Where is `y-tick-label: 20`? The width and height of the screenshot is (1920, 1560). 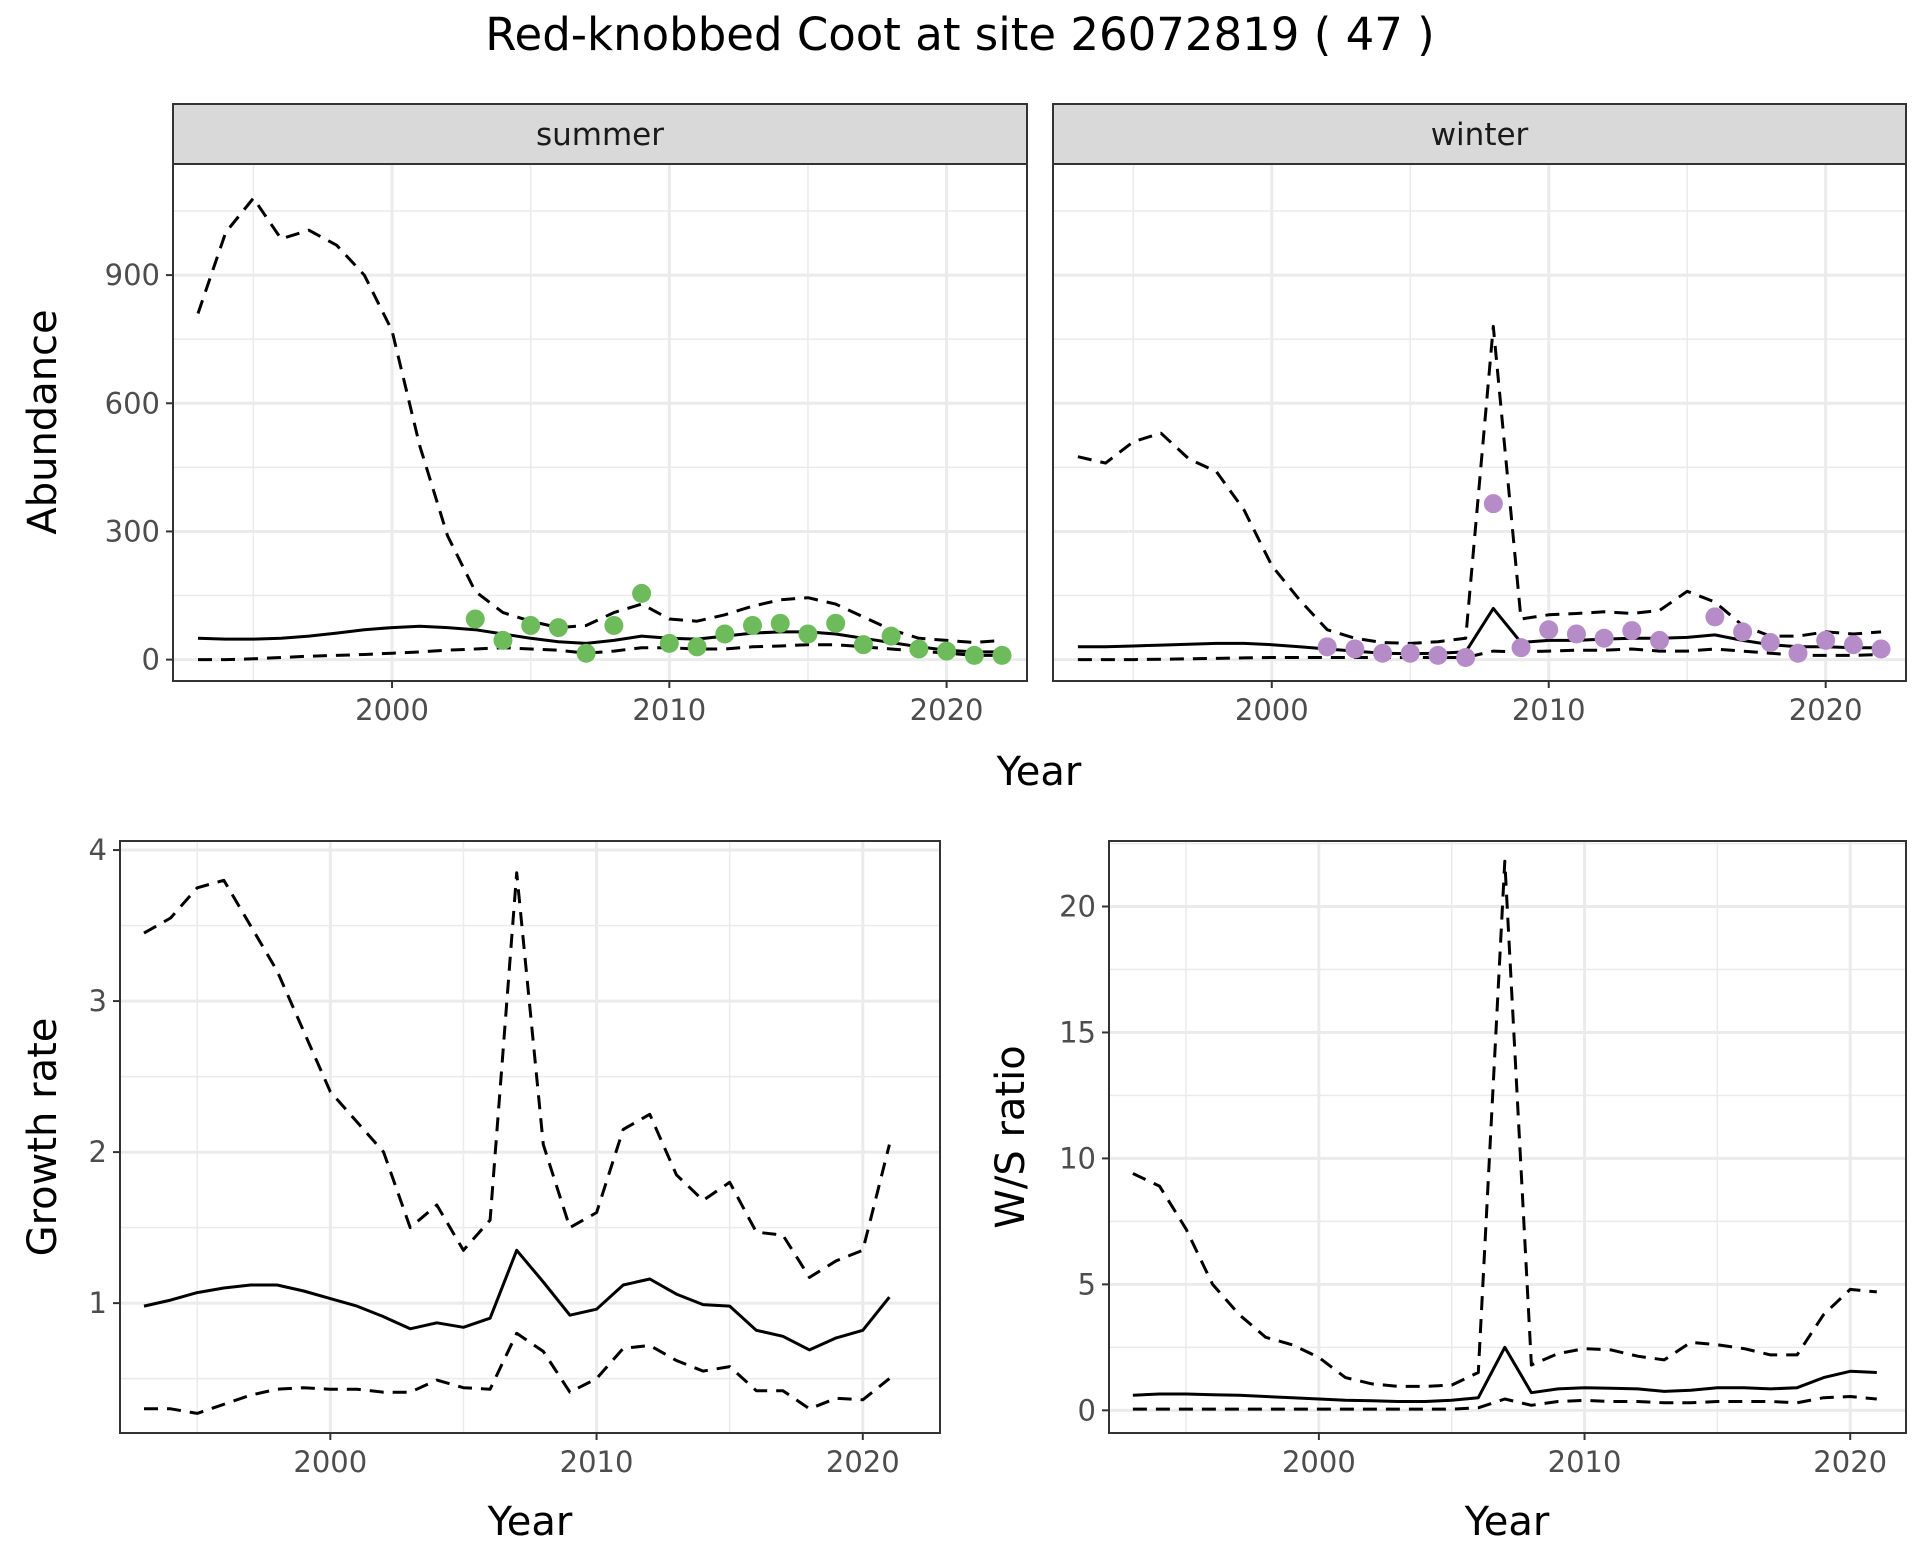 y-tick-label: 20 is located at coordinates (1077, 906).